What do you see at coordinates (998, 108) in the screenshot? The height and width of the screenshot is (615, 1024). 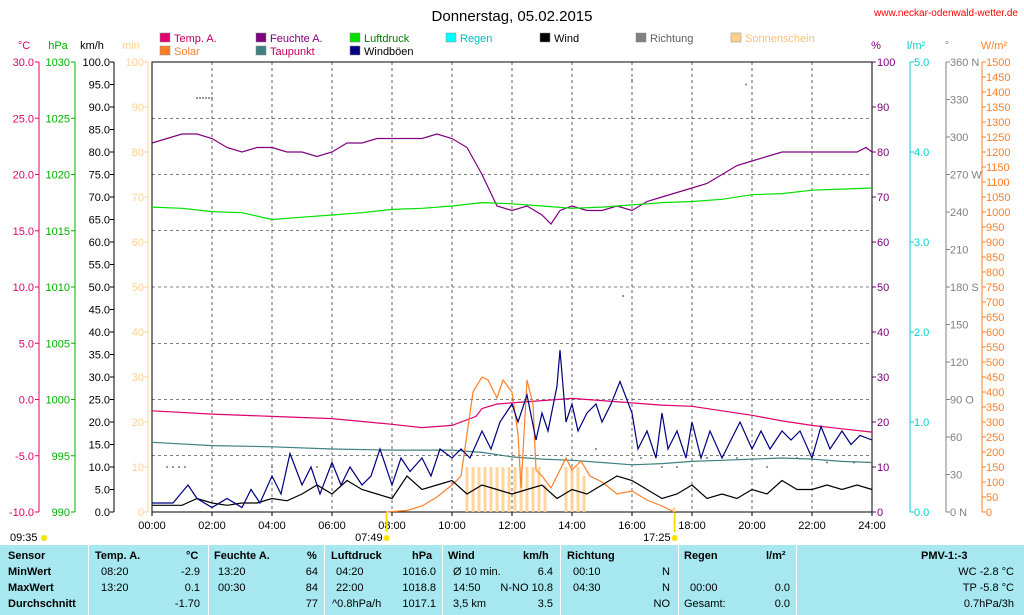 I see `solar-tick-label: 1350` at bounding box center [998, 108].